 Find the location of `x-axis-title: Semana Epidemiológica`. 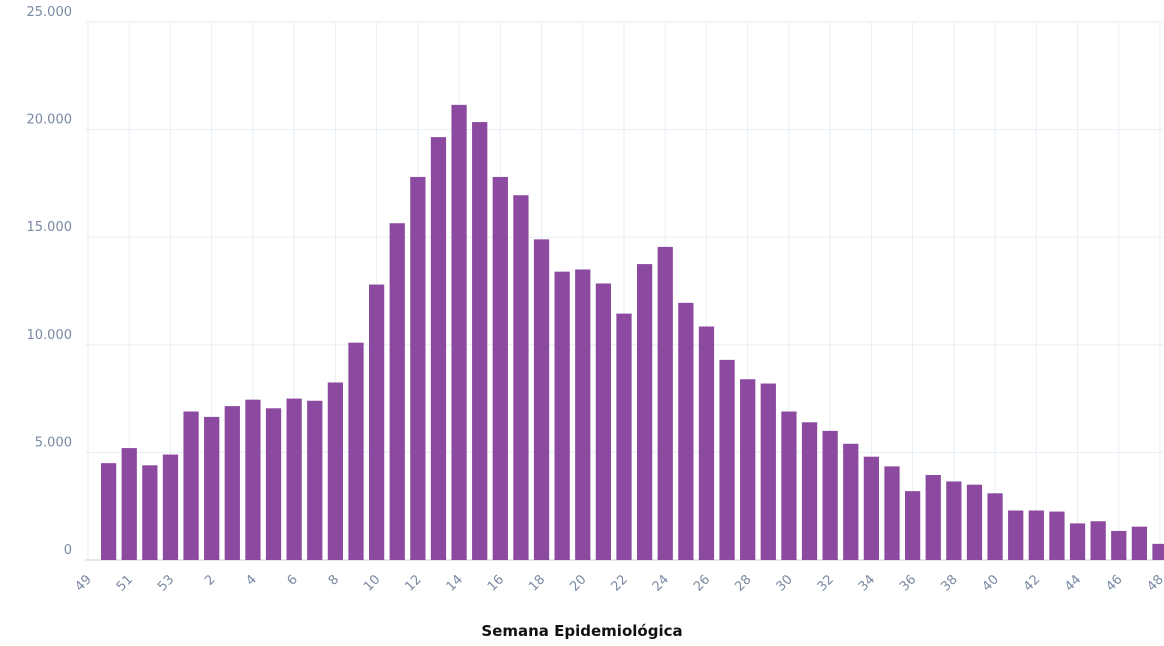

x-axis-title: Semana Epidemiológica is located at coordinates (581, 631).